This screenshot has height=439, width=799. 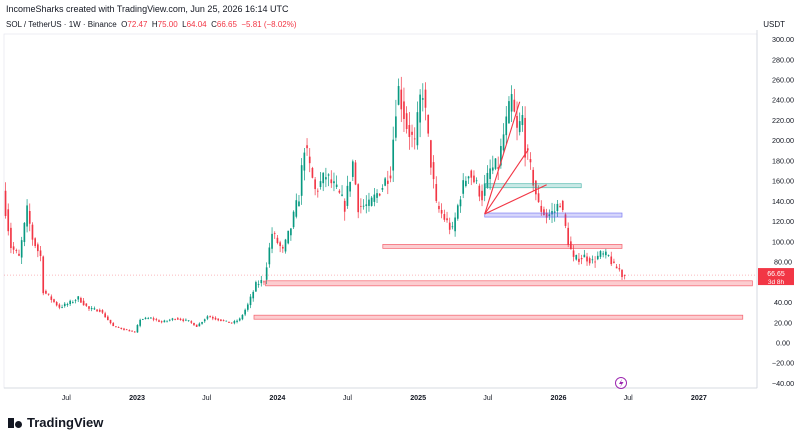 What do you see at coordinates (621, 383) in the screenshot?
I see `lightning-icon` at bounding box center [621, 383].